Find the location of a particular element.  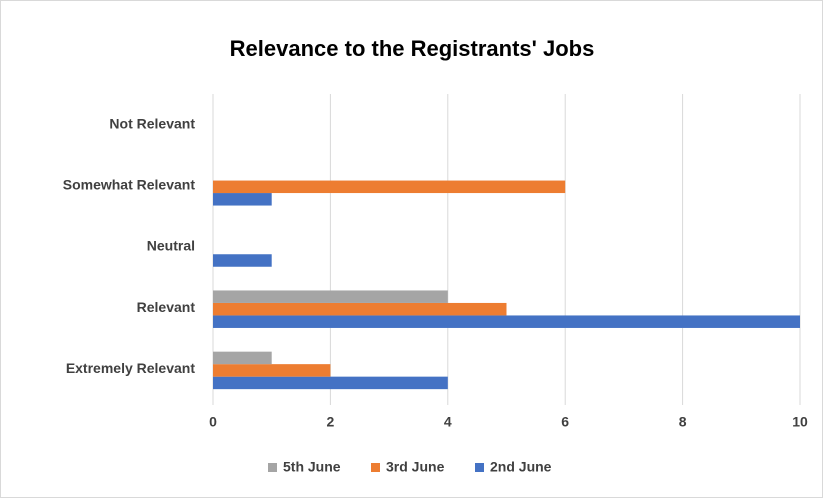

x-tick-label: 6 is located at coordinates (565, 422).